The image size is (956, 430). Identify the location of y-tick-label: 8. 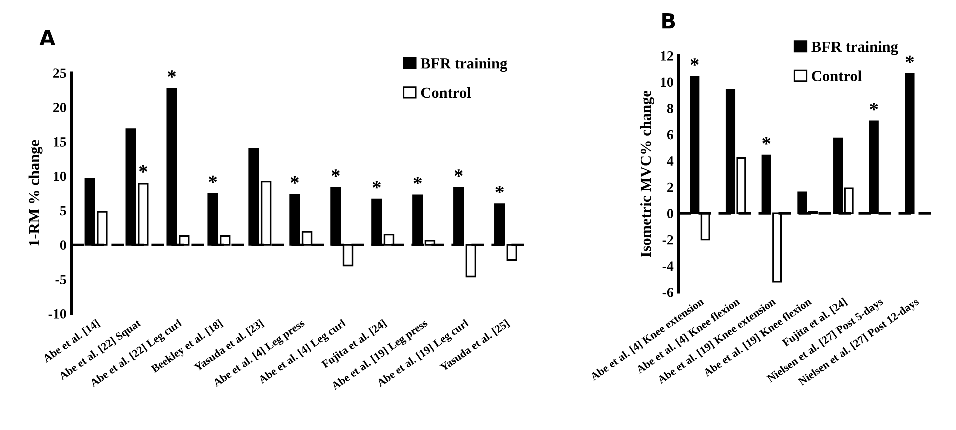
(670, 109).